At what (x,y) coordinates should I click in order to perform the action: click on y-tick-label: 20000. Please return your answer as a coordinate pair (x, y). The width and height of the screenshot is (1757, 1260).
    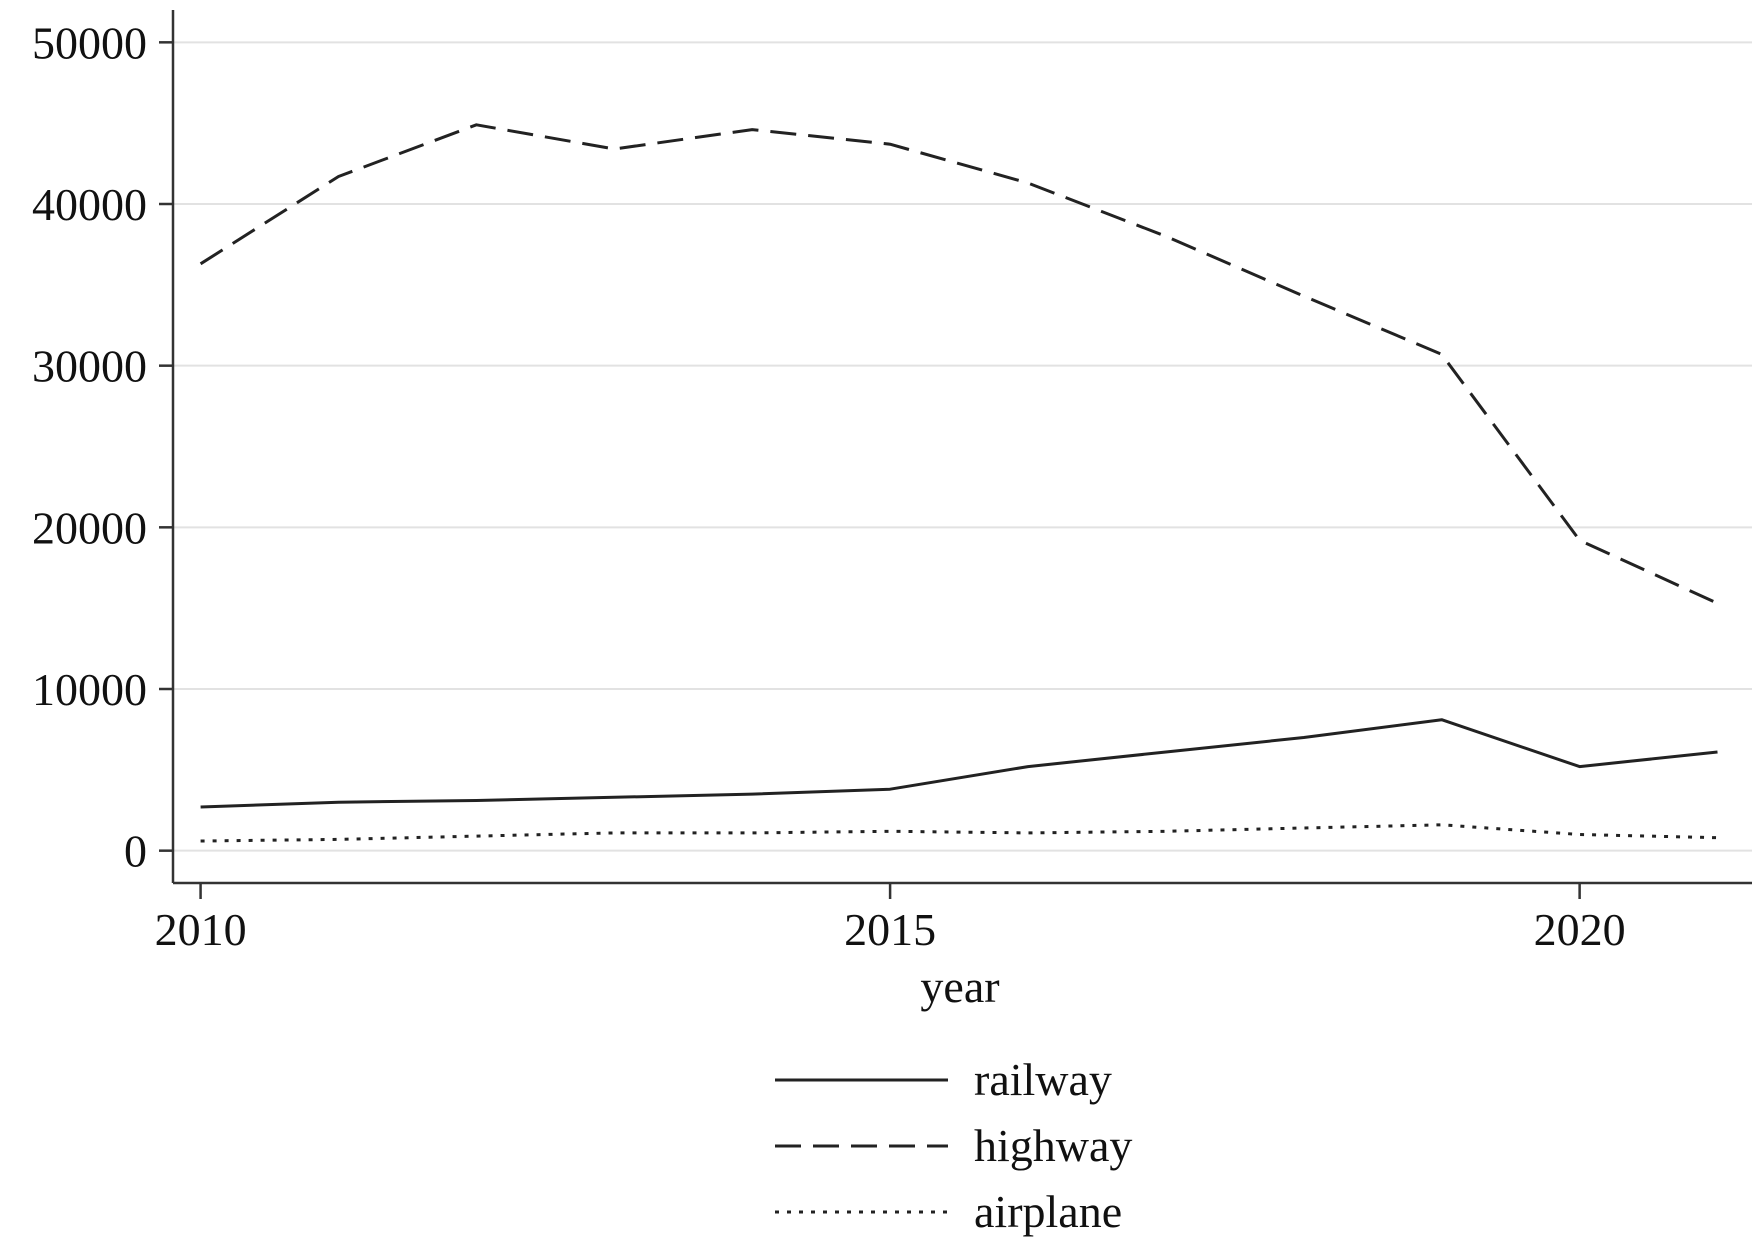
    Looking at the image, I should click on (89, 527).